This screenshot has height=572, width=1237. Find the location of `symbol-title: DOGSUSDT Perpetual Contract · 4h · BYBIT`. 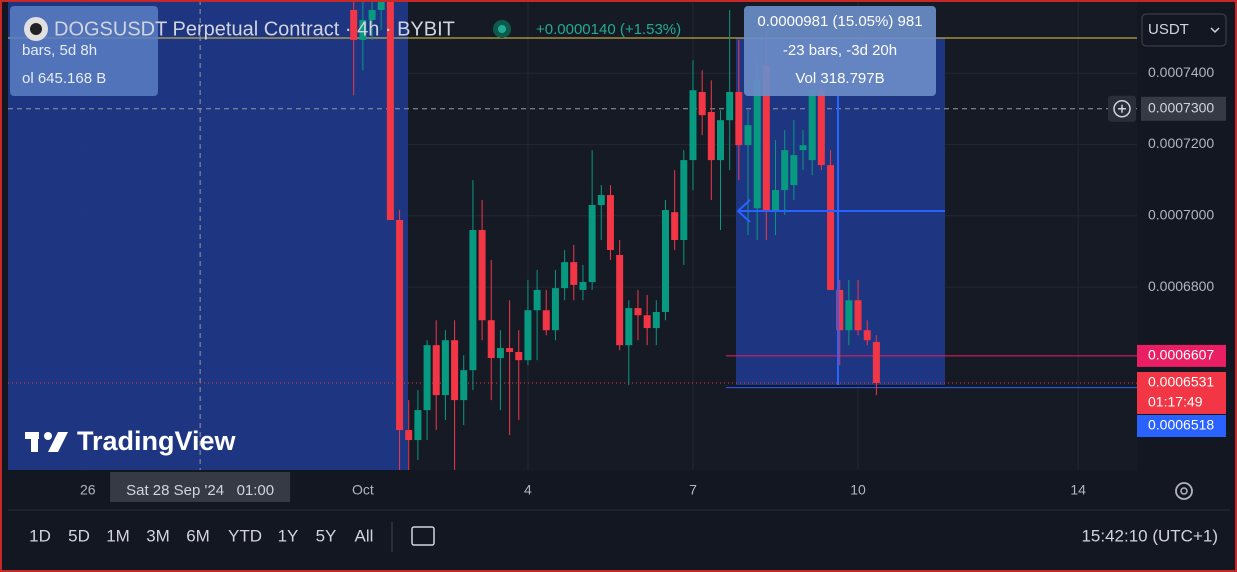

symbol-title: DOGSUSDT Perpetual Contract · 4h · BYBIT is located at coordinates (254, 29).